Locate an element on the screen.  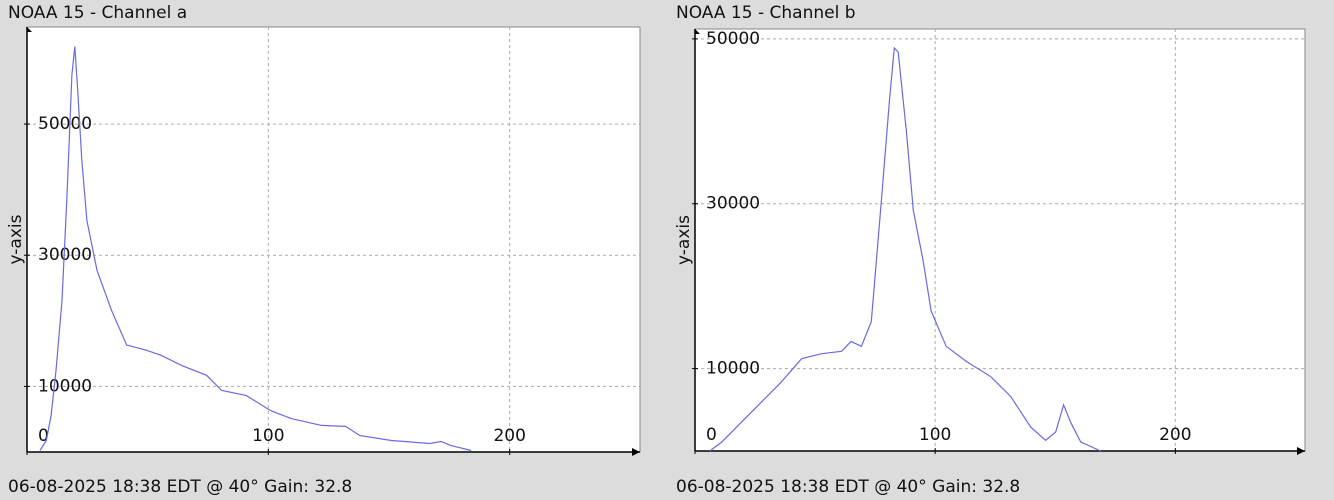
chart-title: NOAA 15 - Channel a is located at coordinates (97, 13).